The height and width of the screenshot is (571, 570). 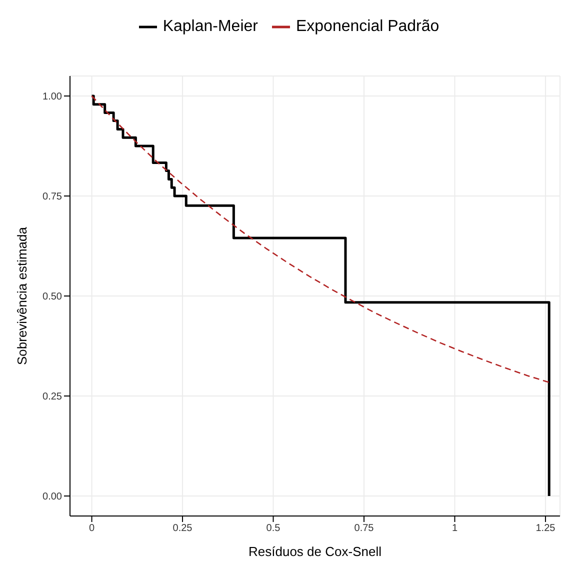 What do you see at coordinates (52, 197) in the screenshot?
I see `y-tick-label: 0.75` at bounding box center [52, 197].